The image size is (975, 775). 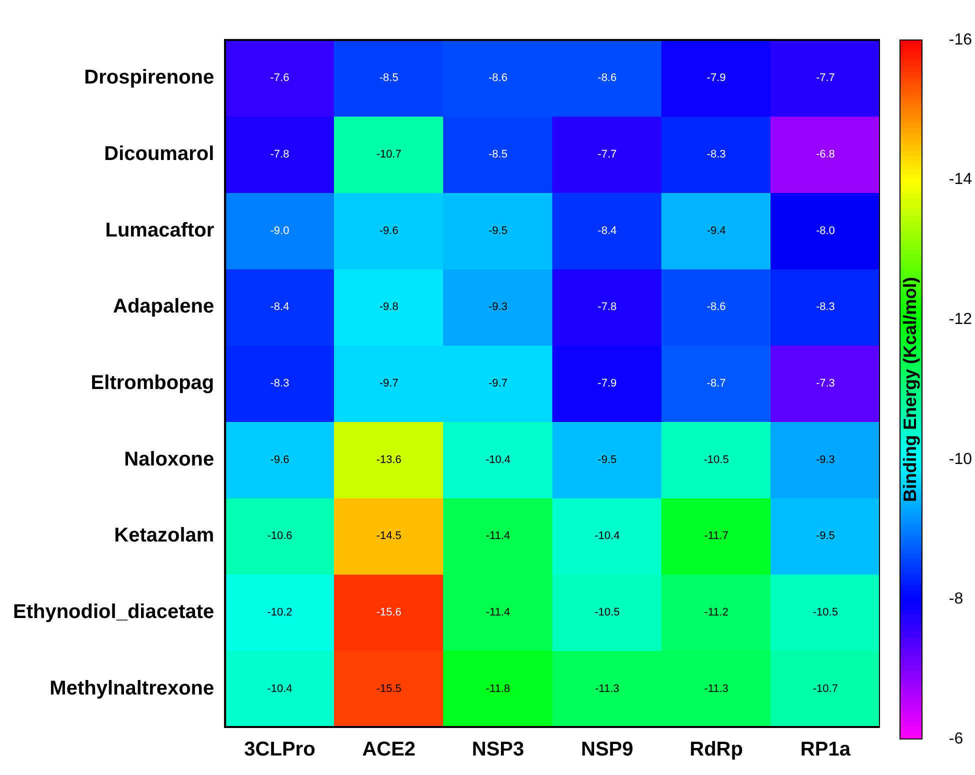 I want to click on x-tick-label: NSP9, so click(x=607, y=749).